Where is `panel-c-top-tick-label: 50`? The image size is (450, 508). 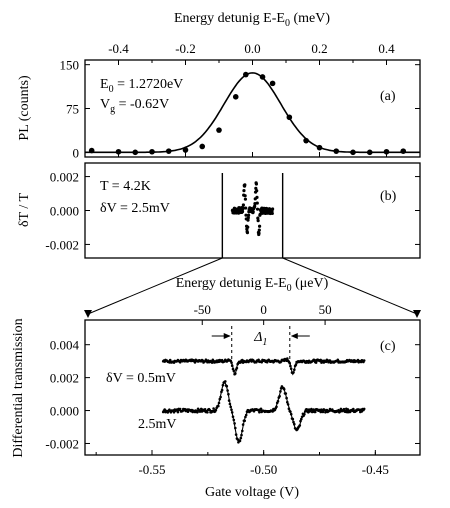
panel-c-top-tick-label: 50 is located at coordinates (325, 309).